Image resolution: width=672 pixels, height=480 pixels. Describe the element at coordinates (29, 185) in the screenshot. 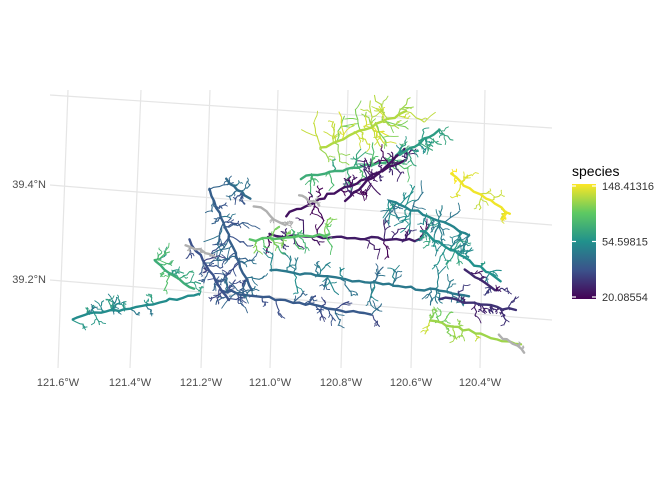

I see `y-tick-label: 39.4°N` at that location.